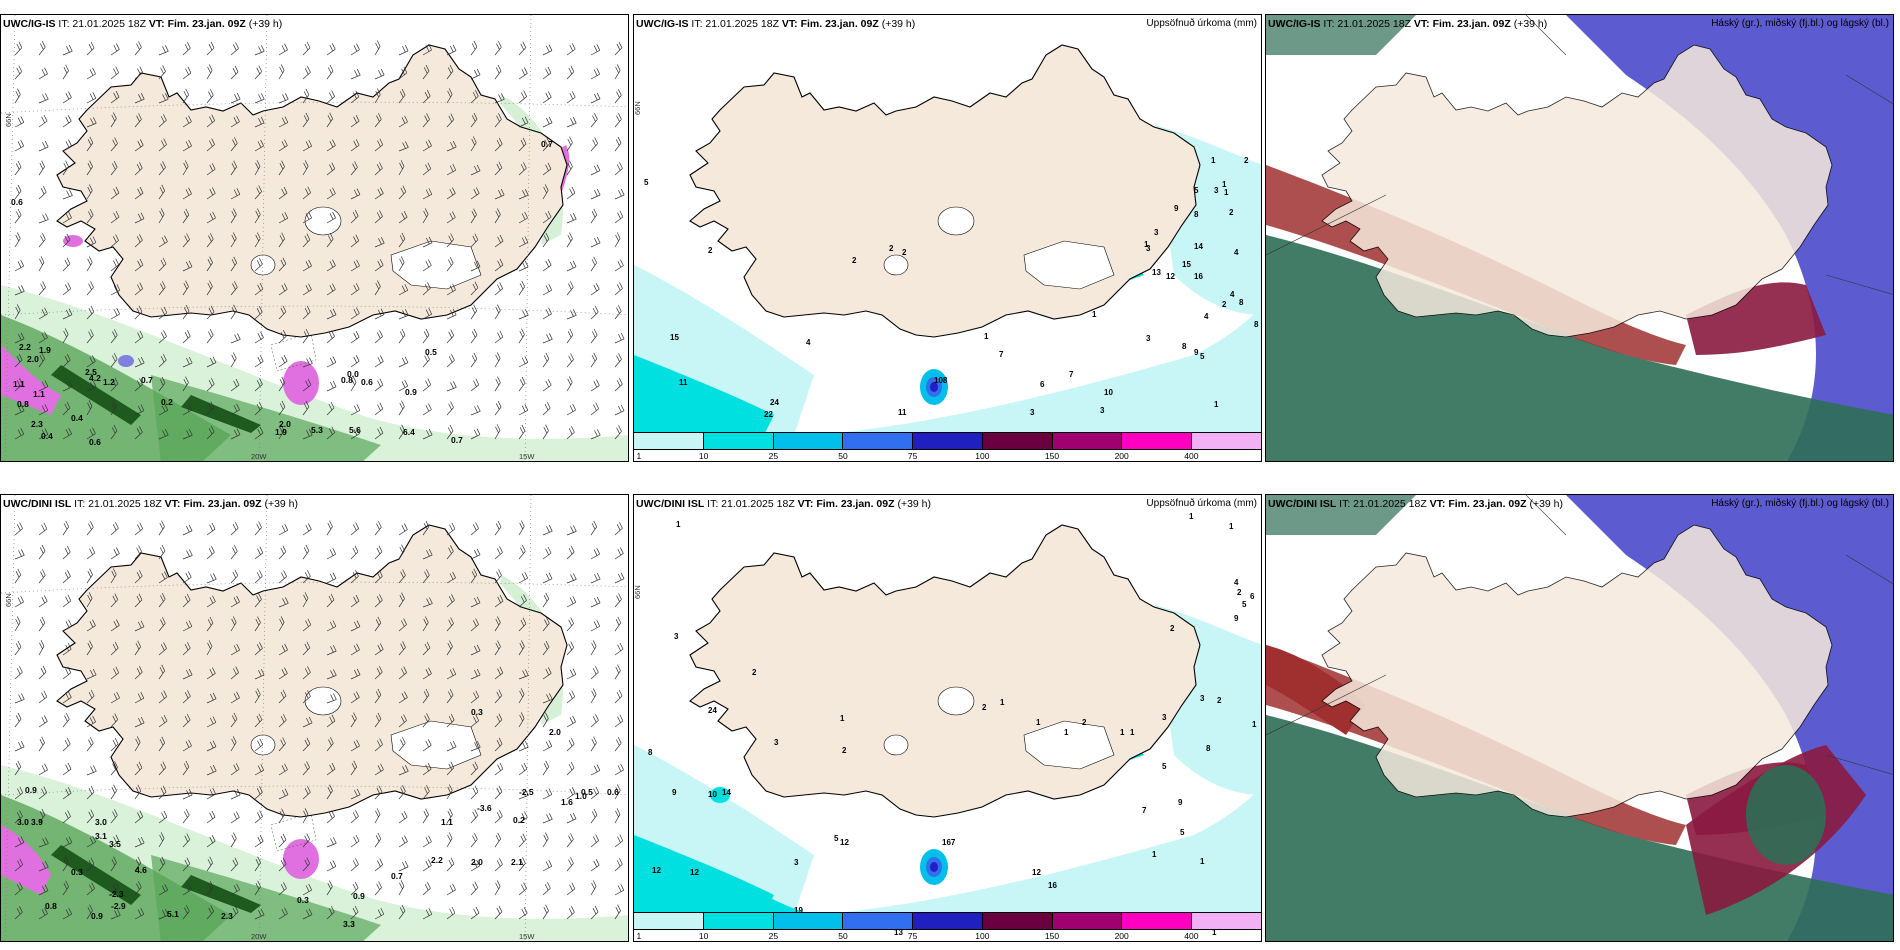  I want to click on value-label: 0.7, so click(547, 144).